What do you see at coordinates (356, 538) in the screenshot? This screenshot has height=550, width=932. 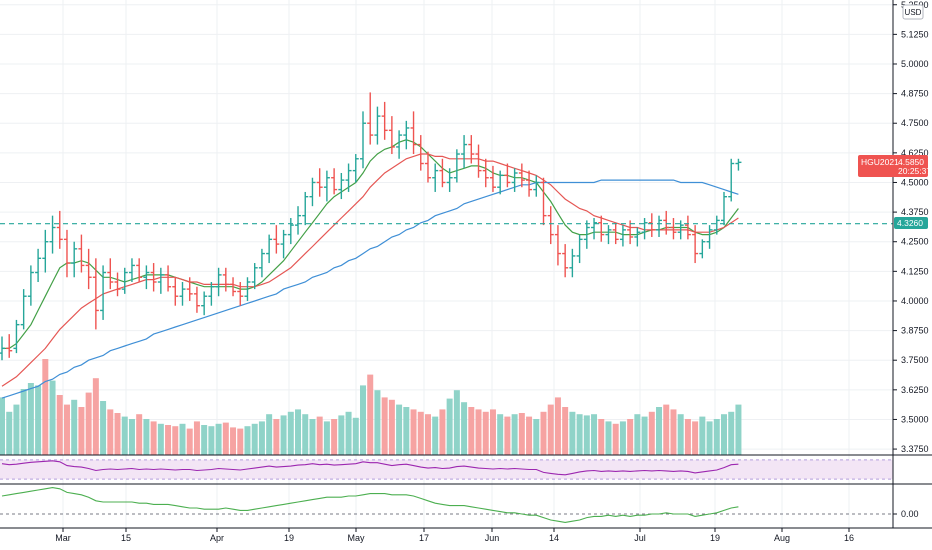 I see `x-tick-label: May` at bounding box center [356, 538].